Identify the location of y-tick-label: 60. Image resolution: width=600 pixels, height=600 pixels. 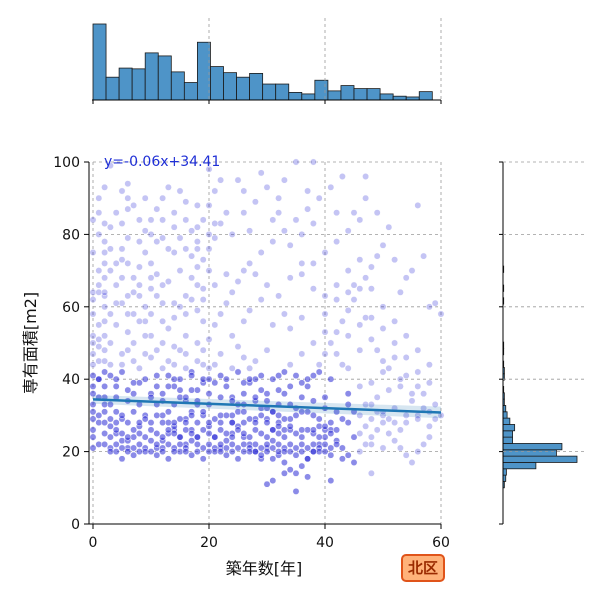
(71, 308).